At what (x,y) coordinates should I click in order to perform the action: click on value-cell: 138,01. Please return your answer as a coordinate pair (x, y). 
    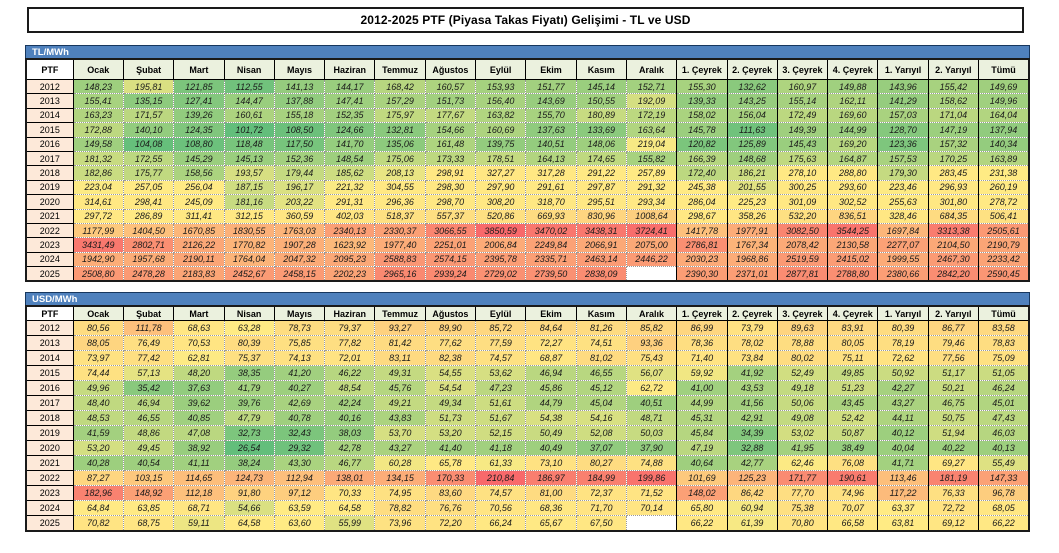
    Looking at the image, I should click on (350, 478).